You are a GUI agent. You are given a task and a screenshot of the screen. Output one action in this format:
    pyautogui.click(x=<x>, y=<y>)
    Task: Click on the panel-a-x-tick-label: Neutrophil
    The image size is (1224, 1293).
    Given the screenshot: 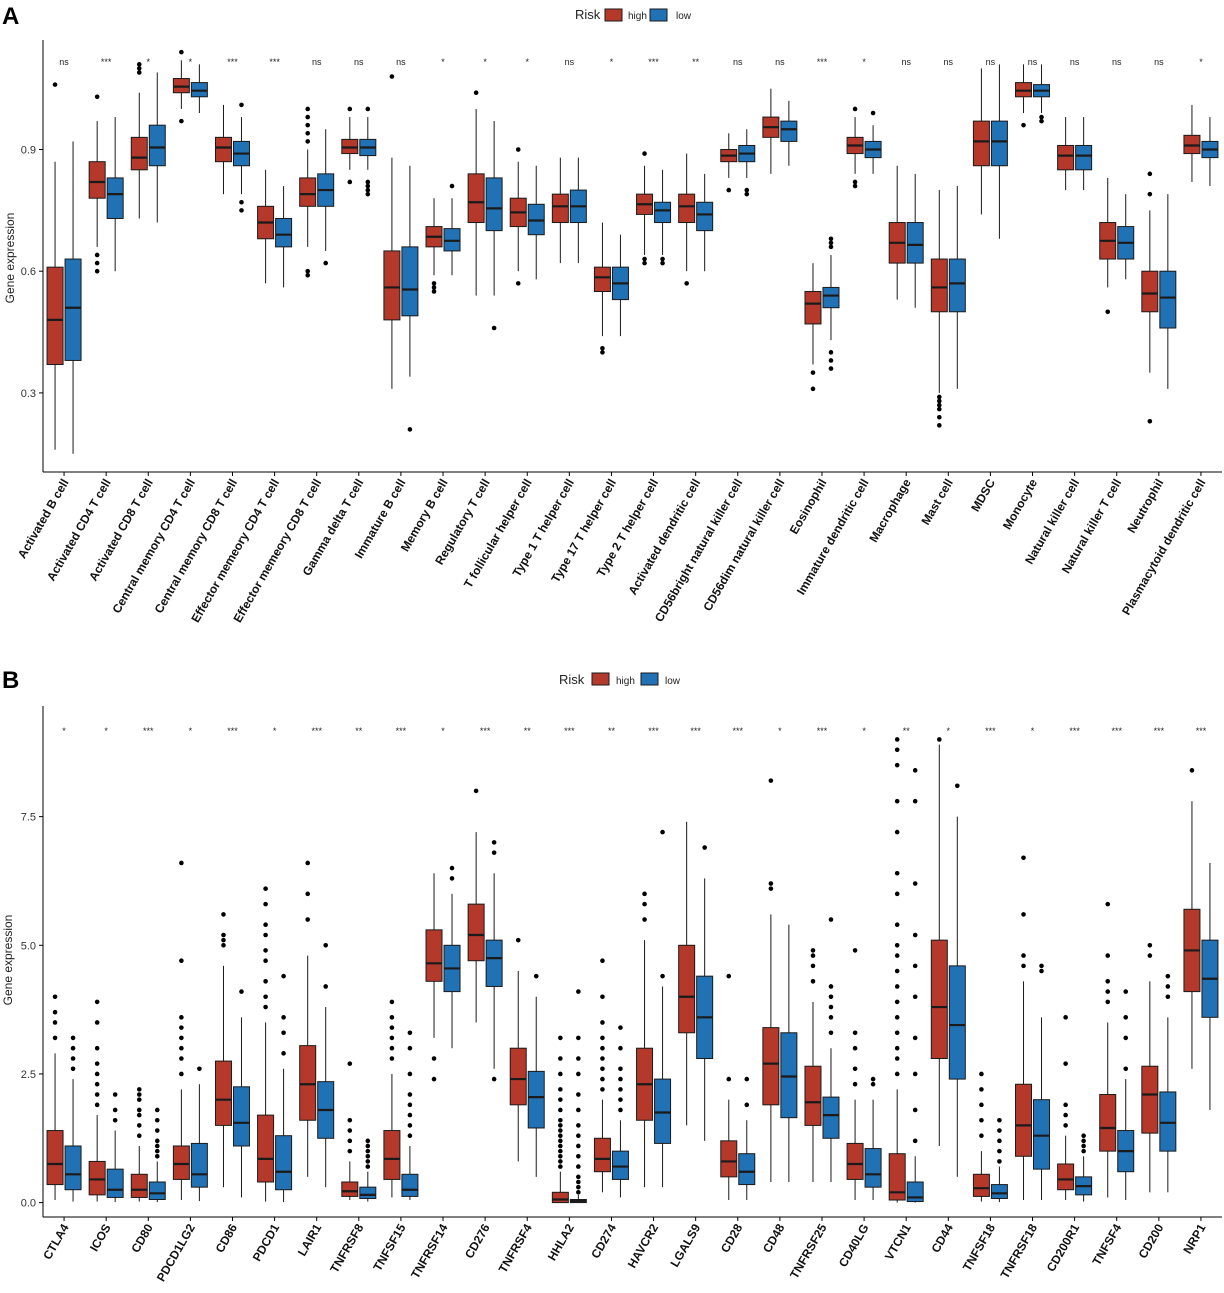 What is the action you would take?
    pyautogui.click(x=1145, y=506)
    